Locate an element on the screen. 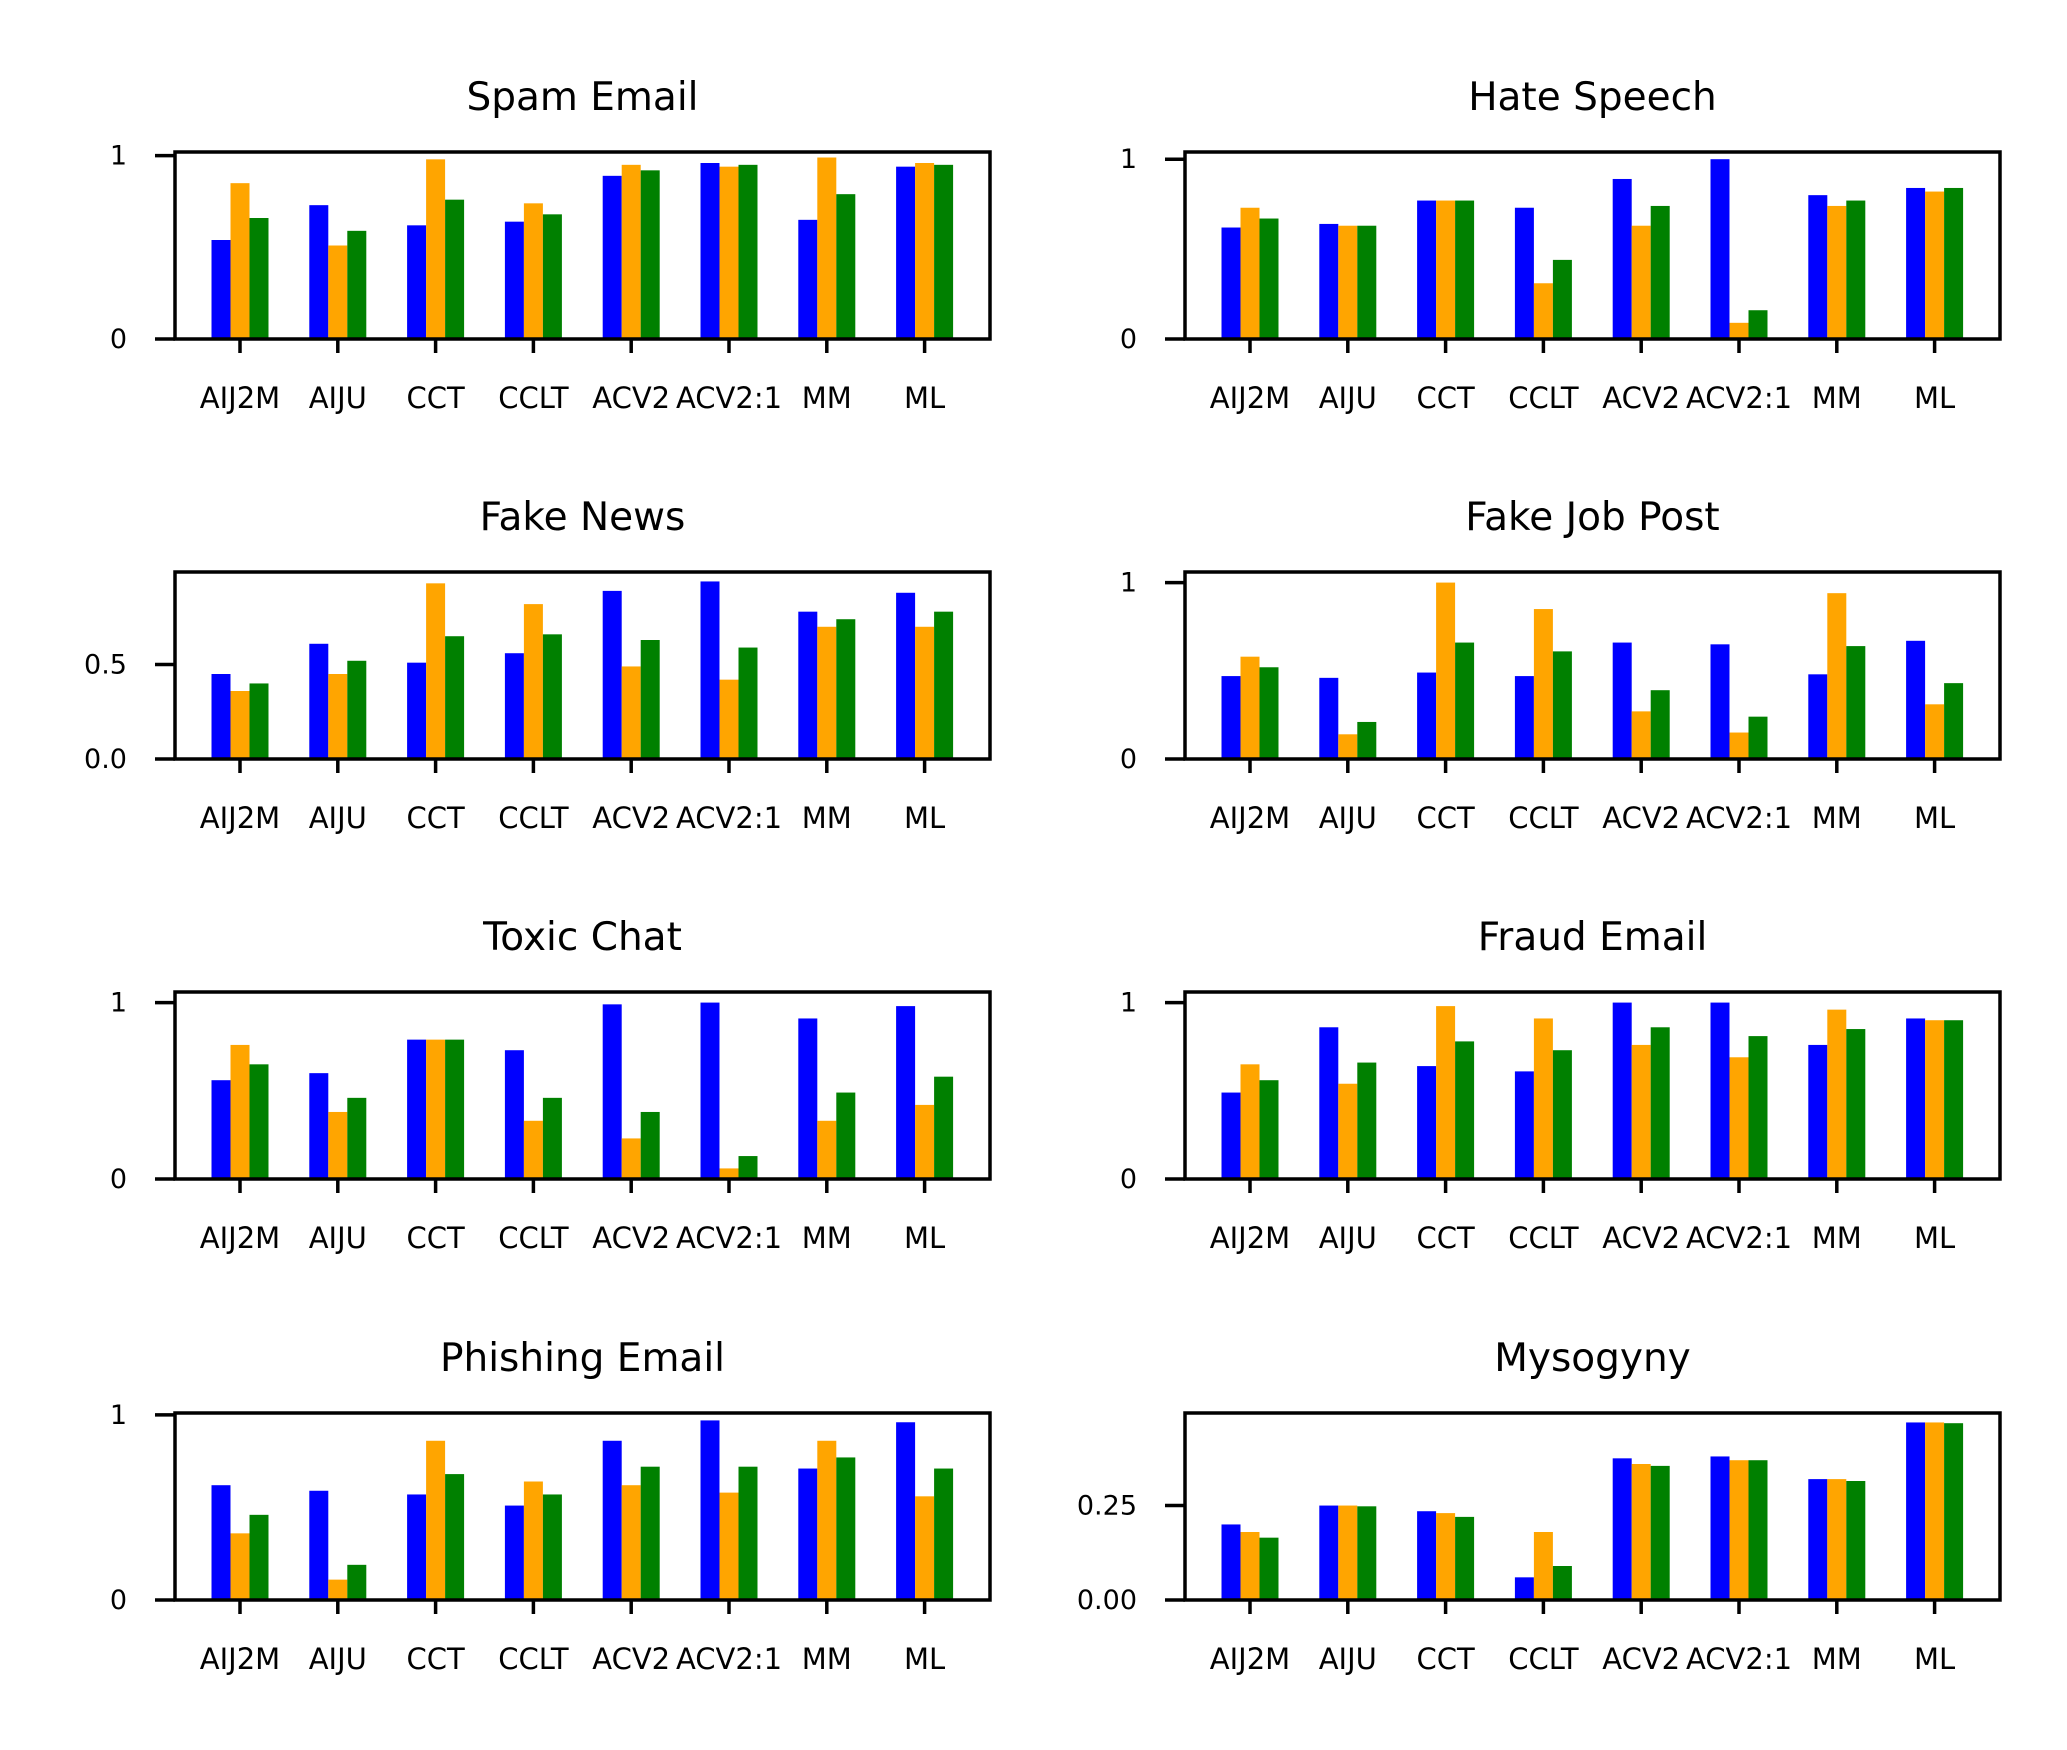 Image resolution: width=2067 pixels, height=1750 pixels. x-tick-label-ml: ML is located at coordinates (1934, 1238).